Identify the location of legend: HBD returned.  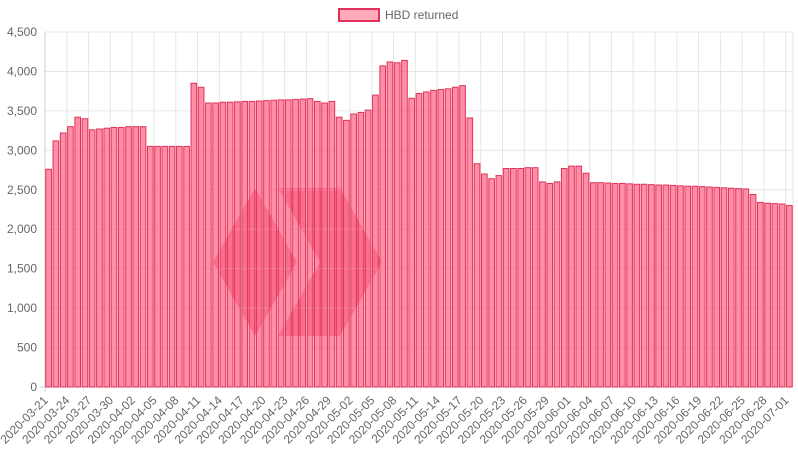
(398, 15).